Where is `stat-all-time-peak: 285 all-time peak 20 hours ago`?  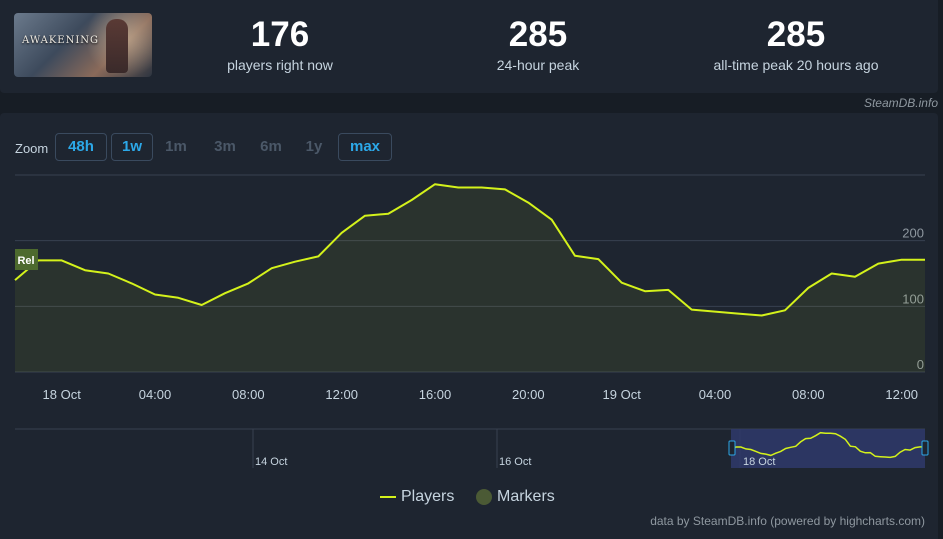 stat-all-time-peak: 285 all-time peak 20 hours ago is located at coordinates (796, 44).